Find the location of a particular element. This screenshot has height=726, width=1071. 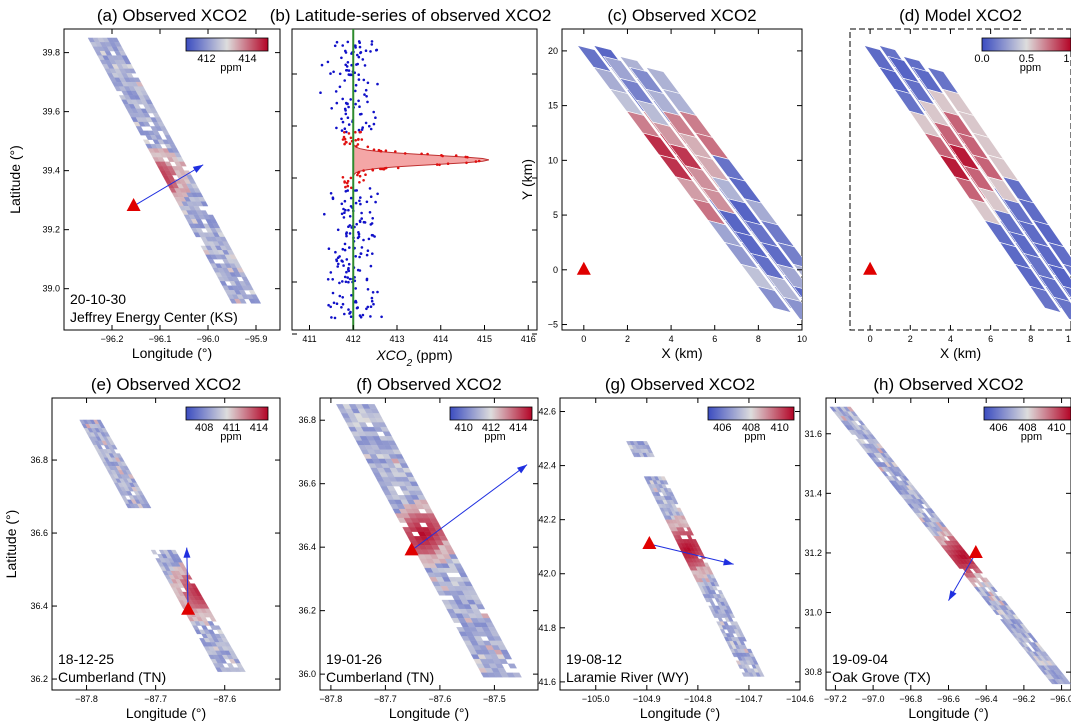

x-tick-label: −104.7 is located at coordinates (749, 699).